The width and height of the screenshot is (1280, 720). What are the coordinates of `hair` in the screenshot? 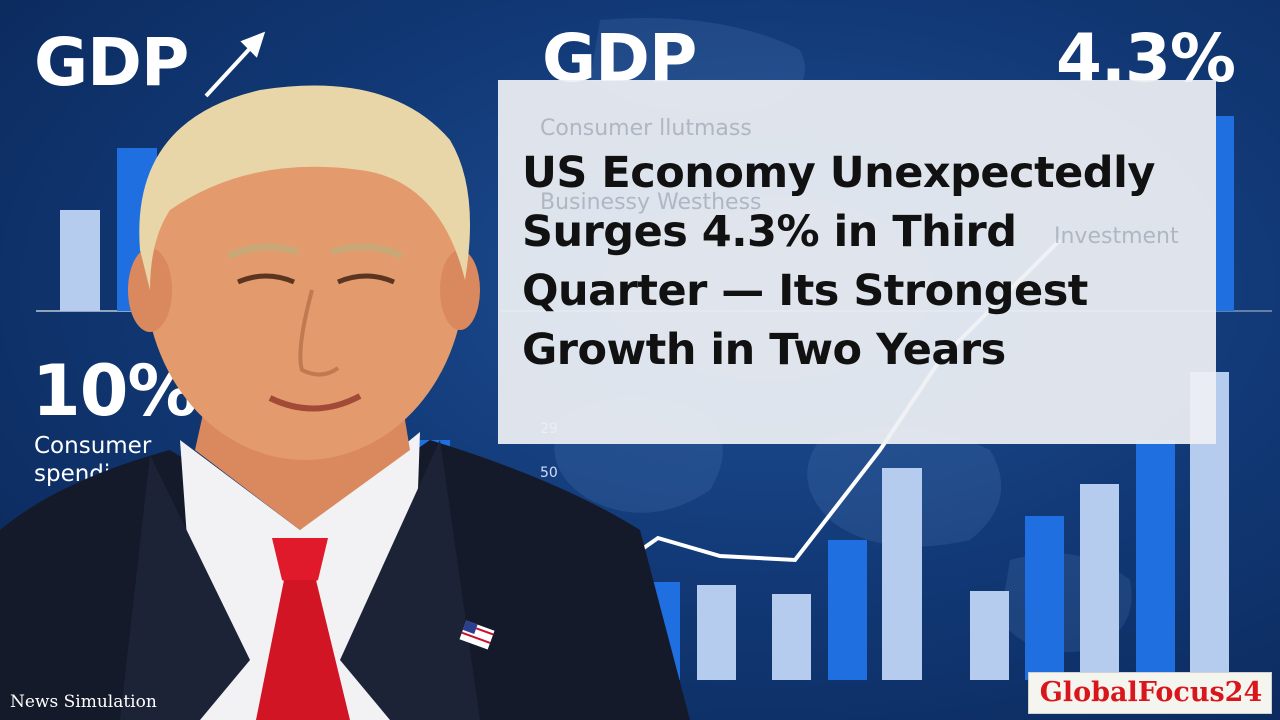 It's located at (305, 187).